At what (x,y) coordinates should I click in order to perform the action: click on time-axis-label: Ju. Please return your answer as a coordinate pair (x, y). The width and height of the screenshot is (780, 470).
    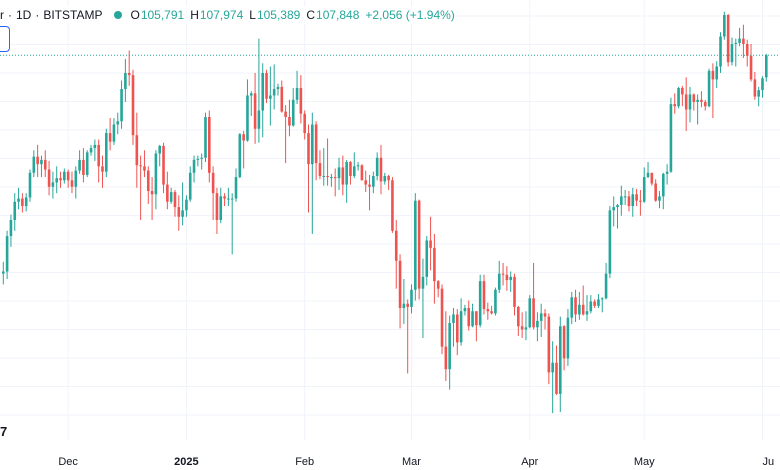
    Looking at the image, I should click on (768, 462).